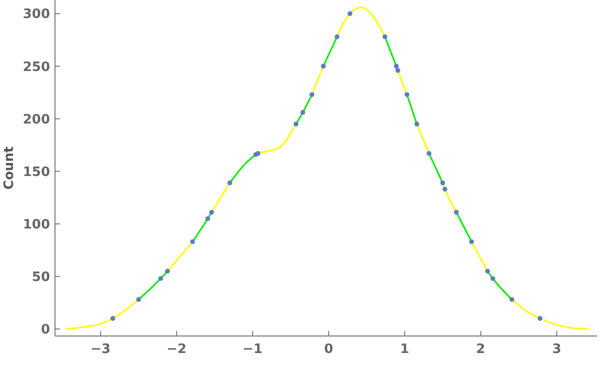 This screenshot has height=380, width=600. I want to click on x-tick-label: 0, so click(329, 349).